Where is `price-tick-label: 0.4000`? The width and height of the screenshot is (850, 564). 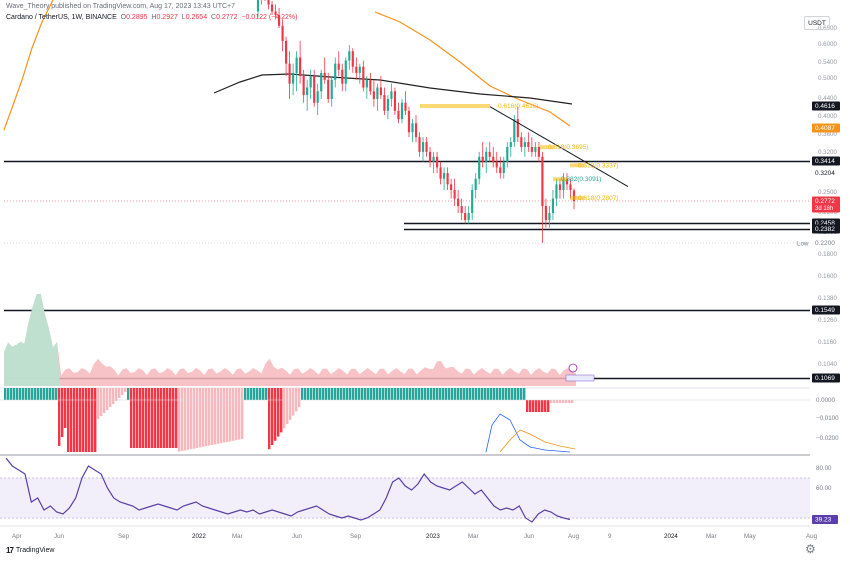
price-tick-label: 0.4000 is located at coordinates (827, 116).